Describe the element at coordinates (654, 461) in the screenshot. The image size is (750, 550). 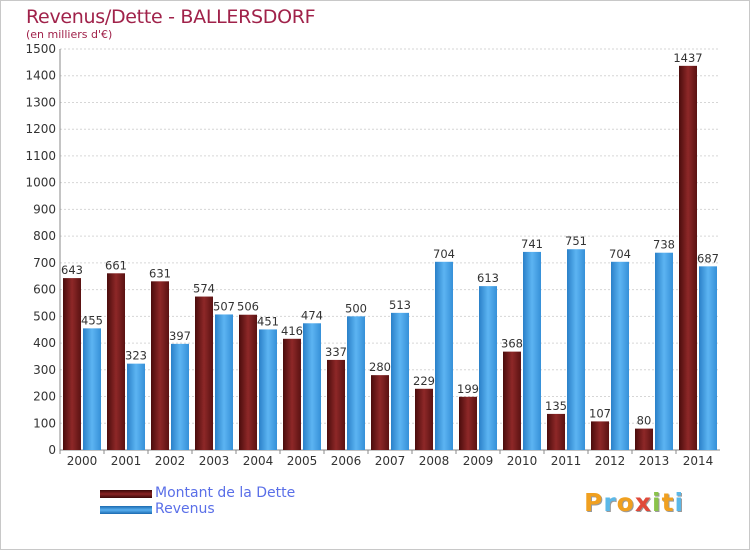
I see `x-tick-label: 2013` at that location.